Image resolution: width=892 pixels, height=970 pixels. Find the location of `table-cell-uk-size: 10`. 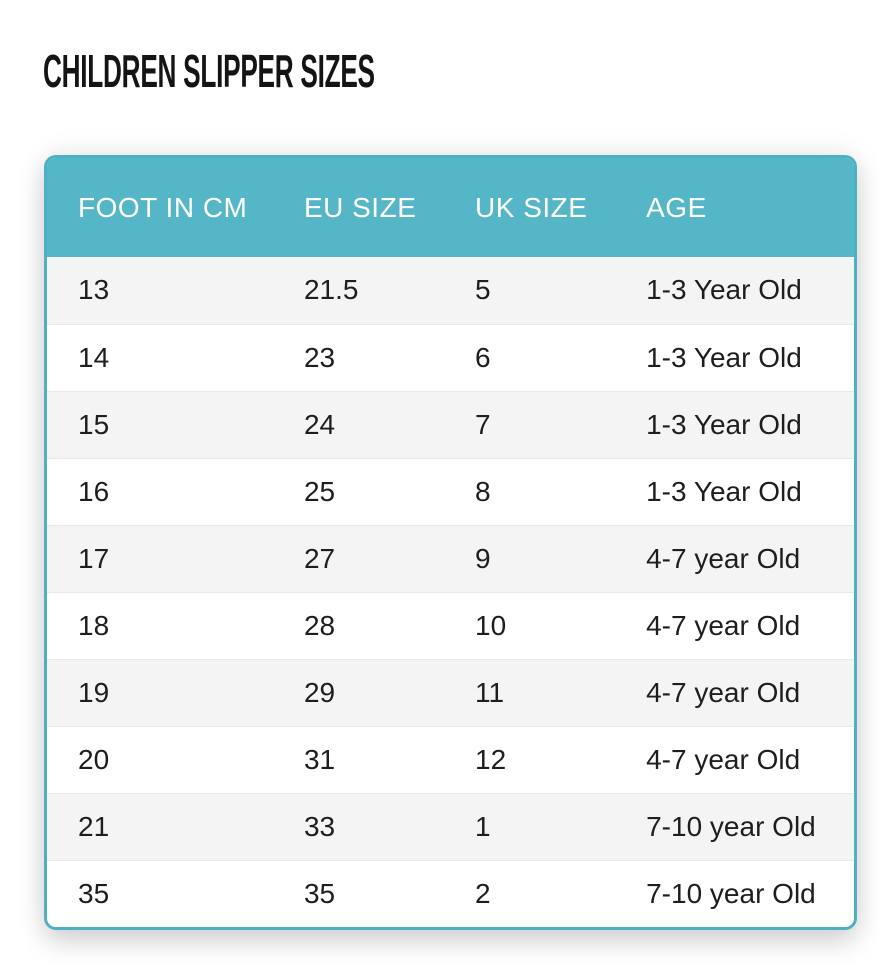

table-cell-uk-size: 10 is located at coordinates (491, 625).